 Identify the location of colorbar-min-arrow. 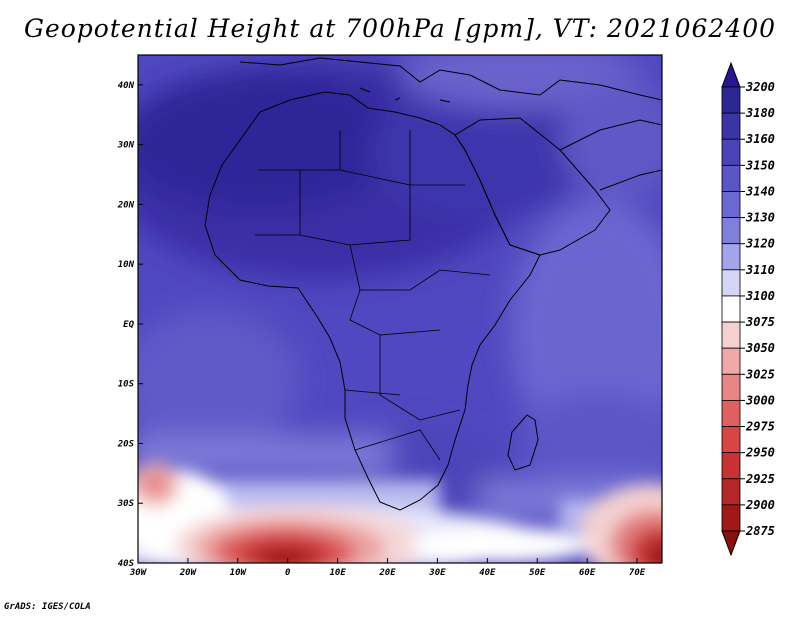
(731, 543).